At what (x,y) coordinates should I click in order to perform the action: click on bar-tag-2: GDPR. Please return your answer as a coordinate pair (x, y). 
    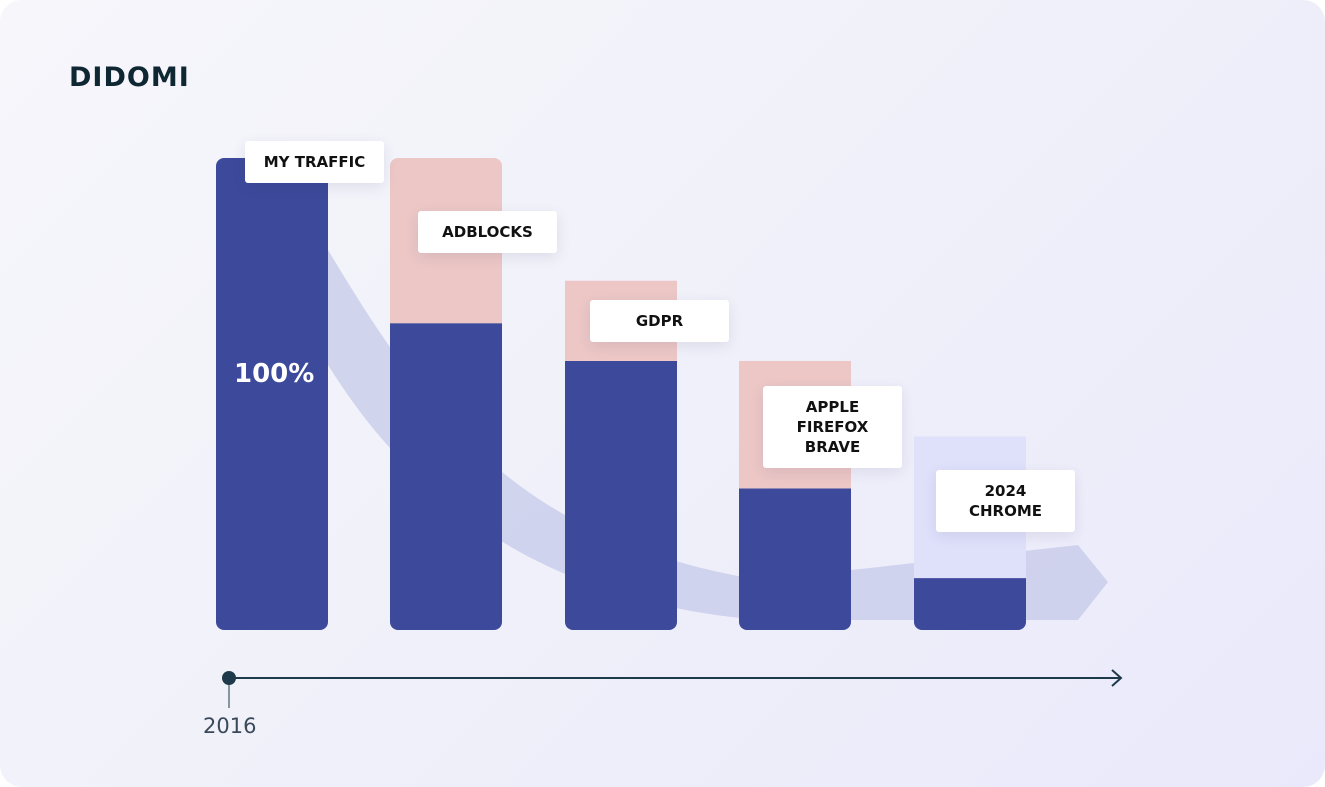
    Looking at the image, I should click on (659, 321).